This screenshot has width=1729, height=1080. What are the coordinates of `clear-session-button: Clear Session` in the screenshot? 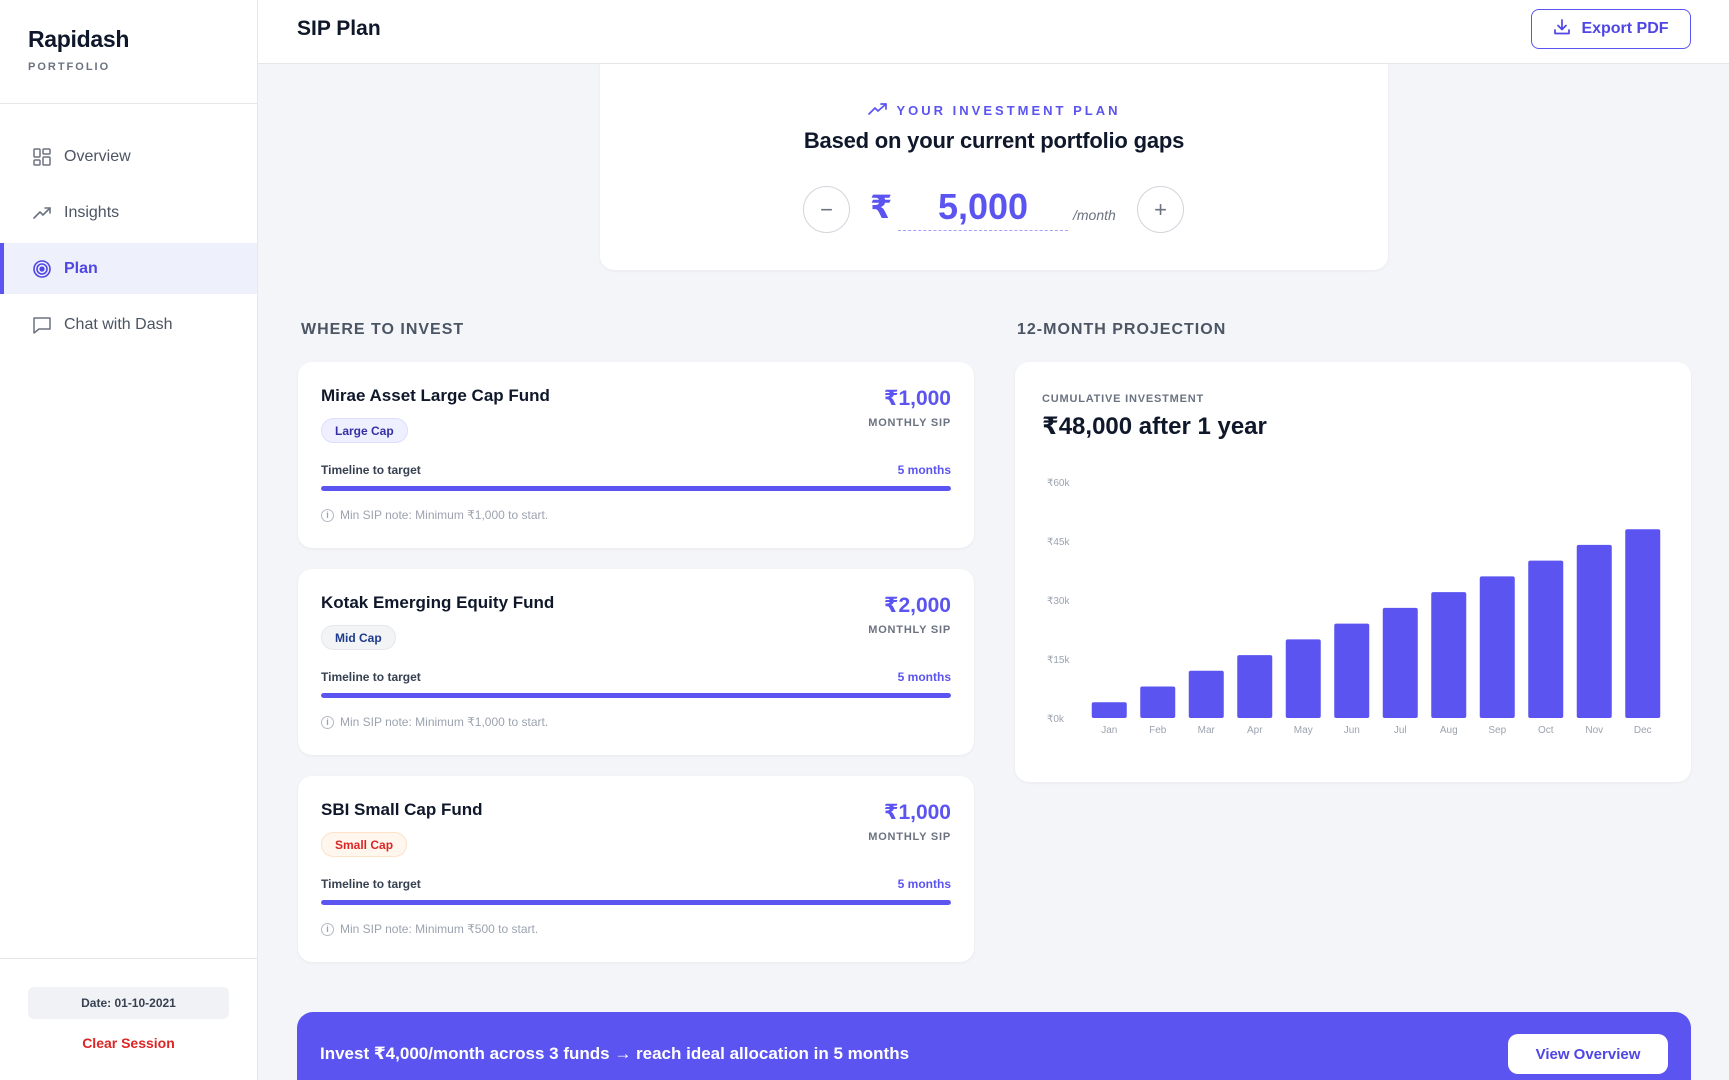 It's located at (128, 1043).